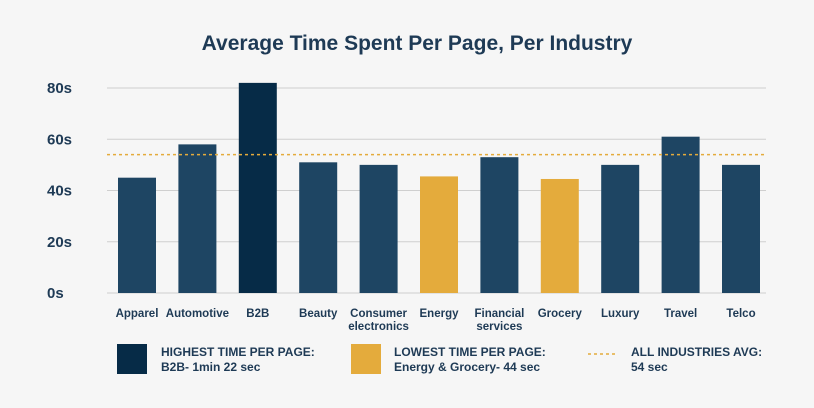  I want to click on legend-swatch-lowest, so click(366, 359).